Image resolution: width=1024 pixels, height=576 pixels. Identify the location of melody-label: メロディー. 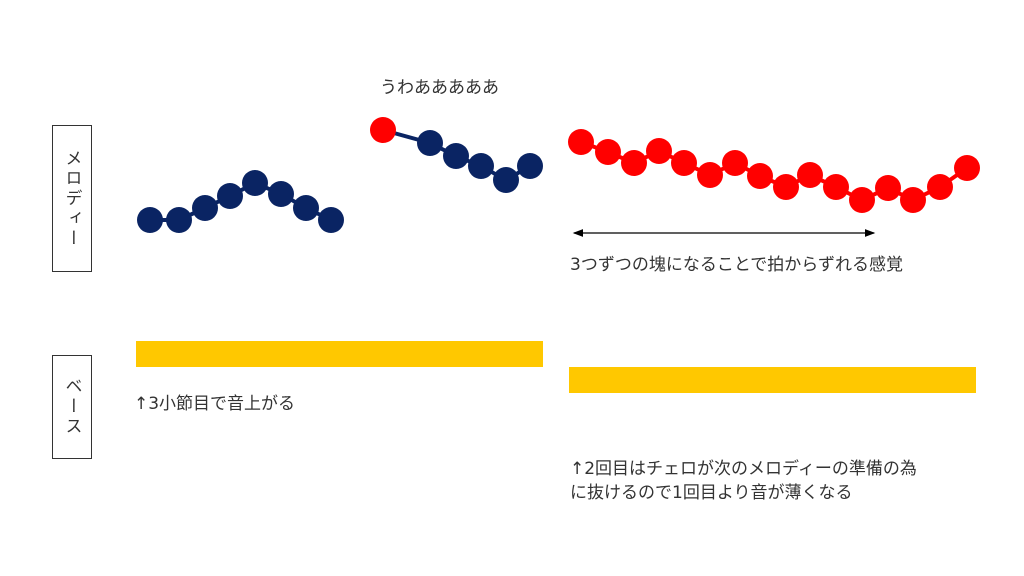
(71, 198).